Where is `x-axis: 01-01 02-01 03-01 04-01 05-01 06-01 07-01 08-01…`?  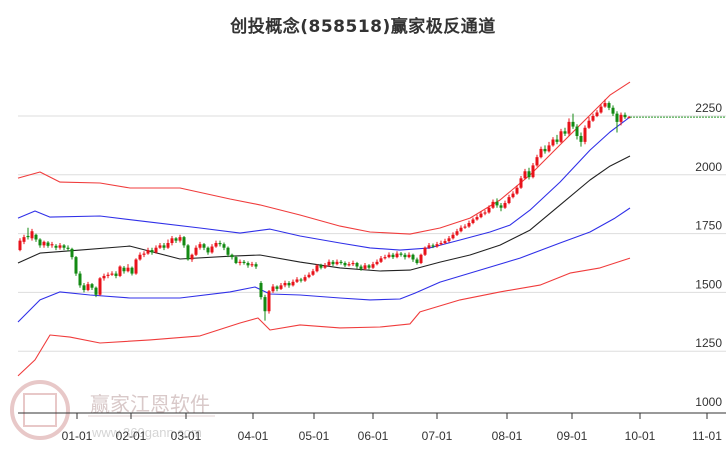 x-axis: 01-01 02-01 03-01 04-01 05-01 06-01 07-01 08-01… is located at coordinates (372, 427).